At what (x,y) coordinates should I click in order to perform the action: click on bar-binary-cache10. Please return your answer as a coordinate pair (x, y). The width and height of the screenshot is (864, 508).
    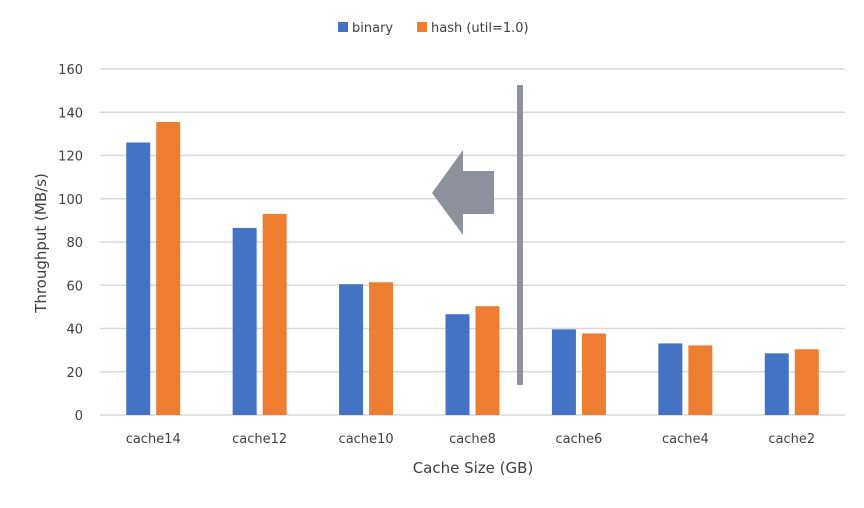
    Looking at the image, I should click on (351, 349).